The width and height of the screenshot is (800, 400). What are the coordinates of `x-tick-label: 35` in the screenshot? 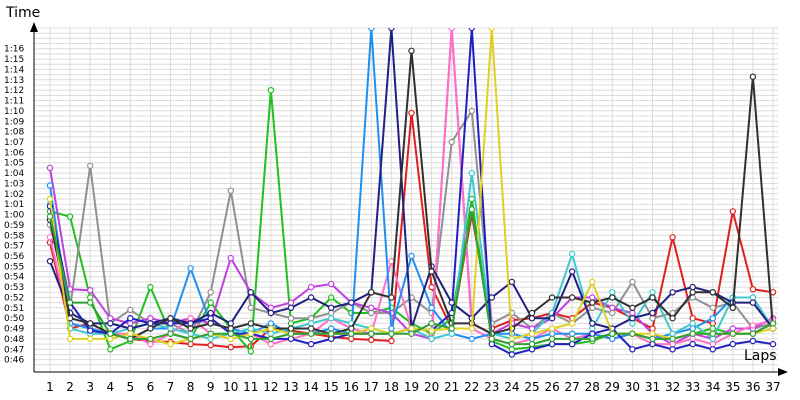 It's located at (732, 387).